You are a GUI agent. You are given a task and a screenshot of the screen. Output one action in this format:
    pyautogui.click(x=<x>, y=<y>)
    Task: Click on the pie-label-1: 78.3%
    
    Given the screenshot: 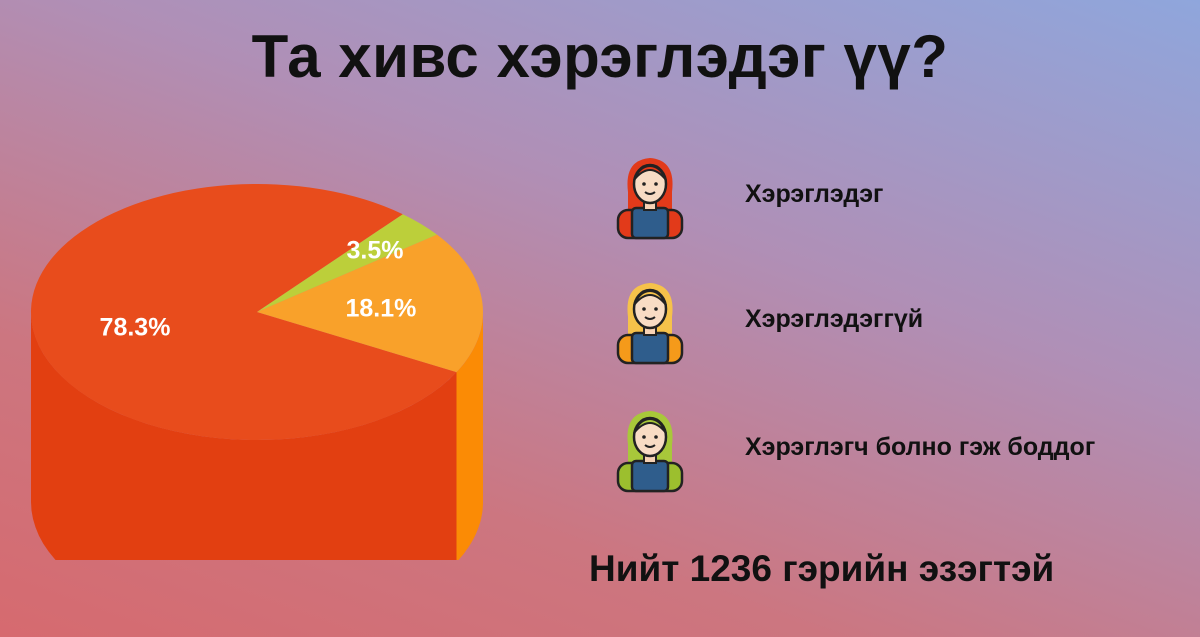 What is the action you would take?
    pyautogui.click(x=135, y=327)
    